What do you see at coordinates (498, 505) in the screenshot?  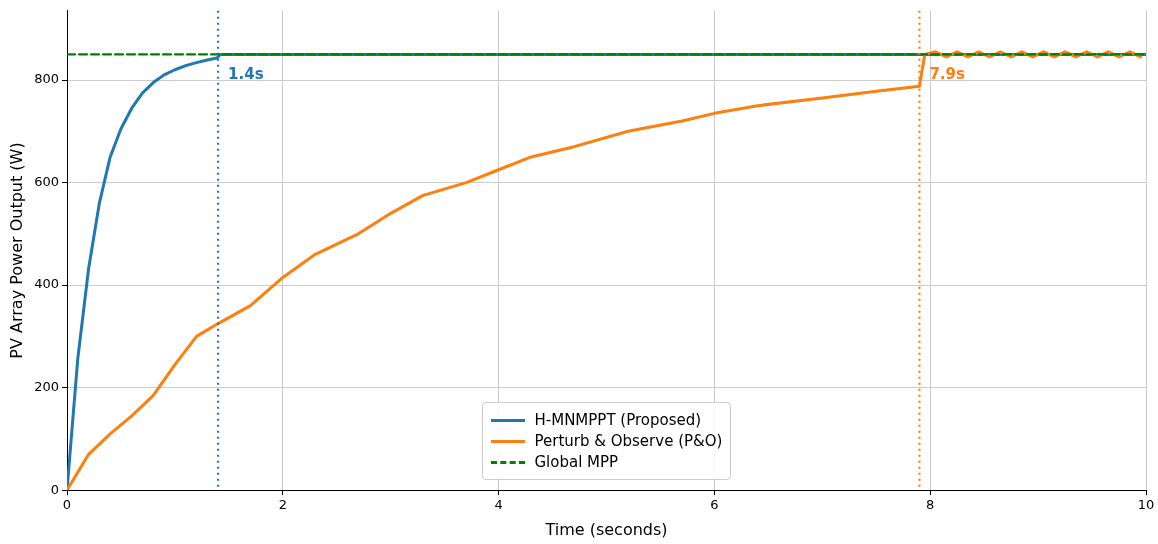 I see `x-tick-label: 4` at bounding box center [498, 505].